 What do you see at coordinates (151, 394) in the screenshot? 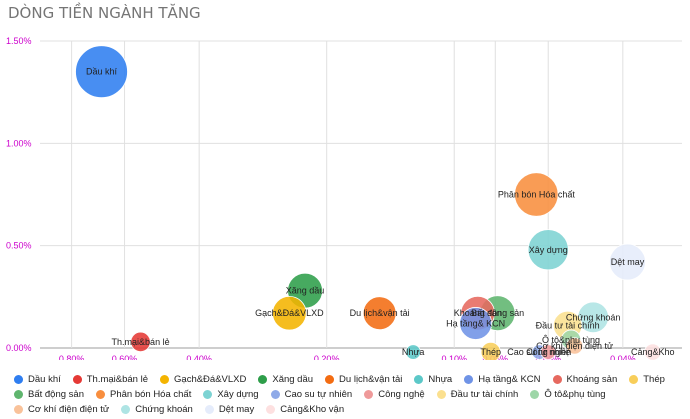
I see `legend-label: Phân bón Hóa chất` at bounding box center [151, 394].